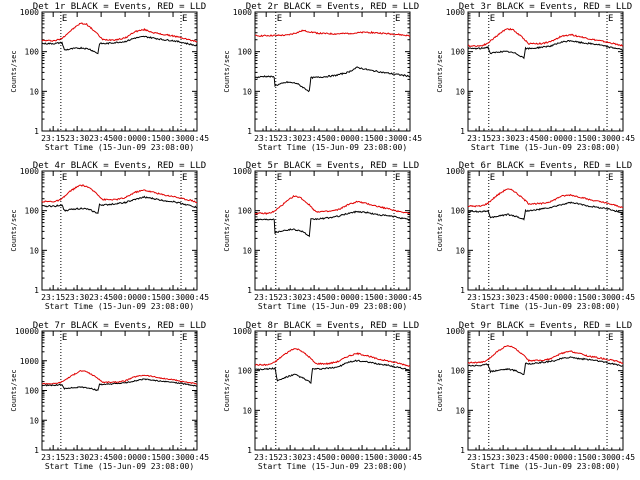 Image resolution: width=640 pixels, height=480 pixels. I want to click on y-tick-label: 10000, so click(27, 331).